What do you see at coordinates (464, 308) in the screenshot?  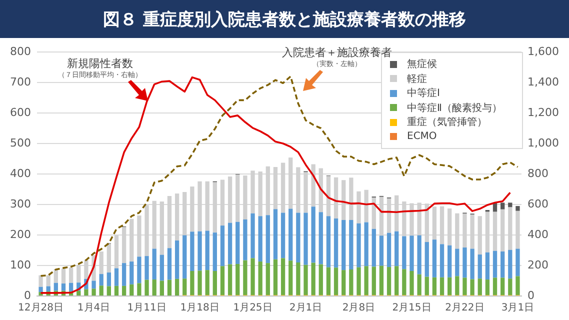 I see `x-tick-label: 2月22日` at bounding box center [464, 308].